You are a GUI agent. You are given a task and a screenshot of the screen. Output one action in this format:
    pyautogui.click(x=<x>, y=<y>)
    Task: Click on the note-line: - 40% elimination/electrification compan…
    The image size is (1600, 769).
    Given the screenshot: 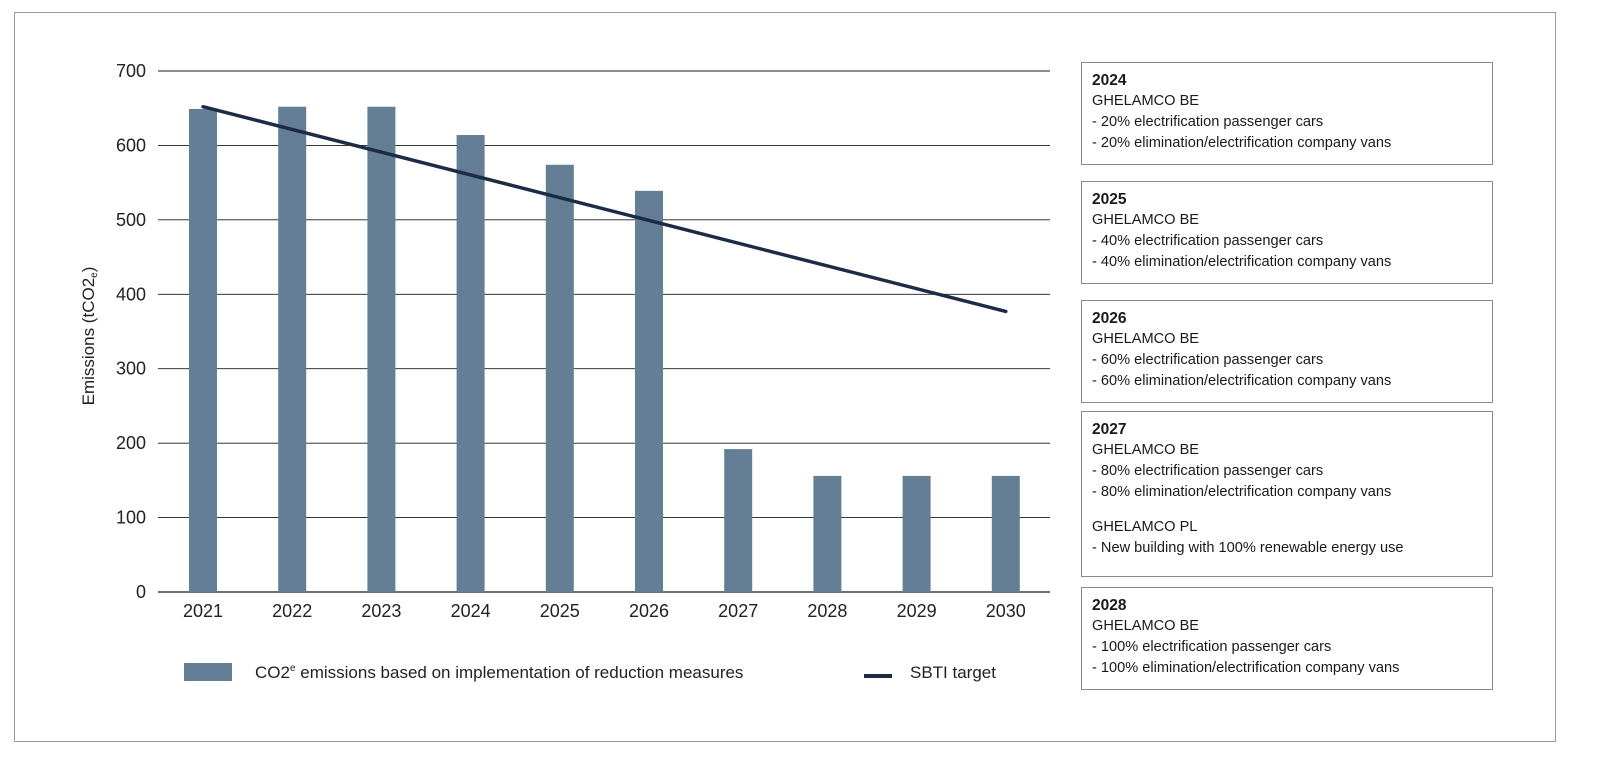 What is the action you would take?
    pyautogui.click(x=1242, y=262)
    